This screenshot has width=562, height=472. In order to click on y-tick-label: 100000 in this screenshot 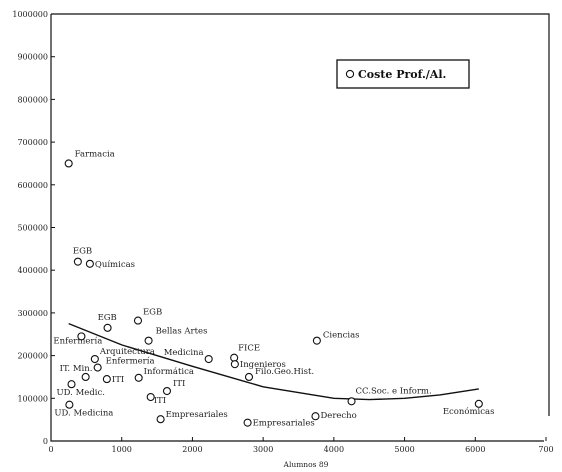, I will do `click(32, 398)`.